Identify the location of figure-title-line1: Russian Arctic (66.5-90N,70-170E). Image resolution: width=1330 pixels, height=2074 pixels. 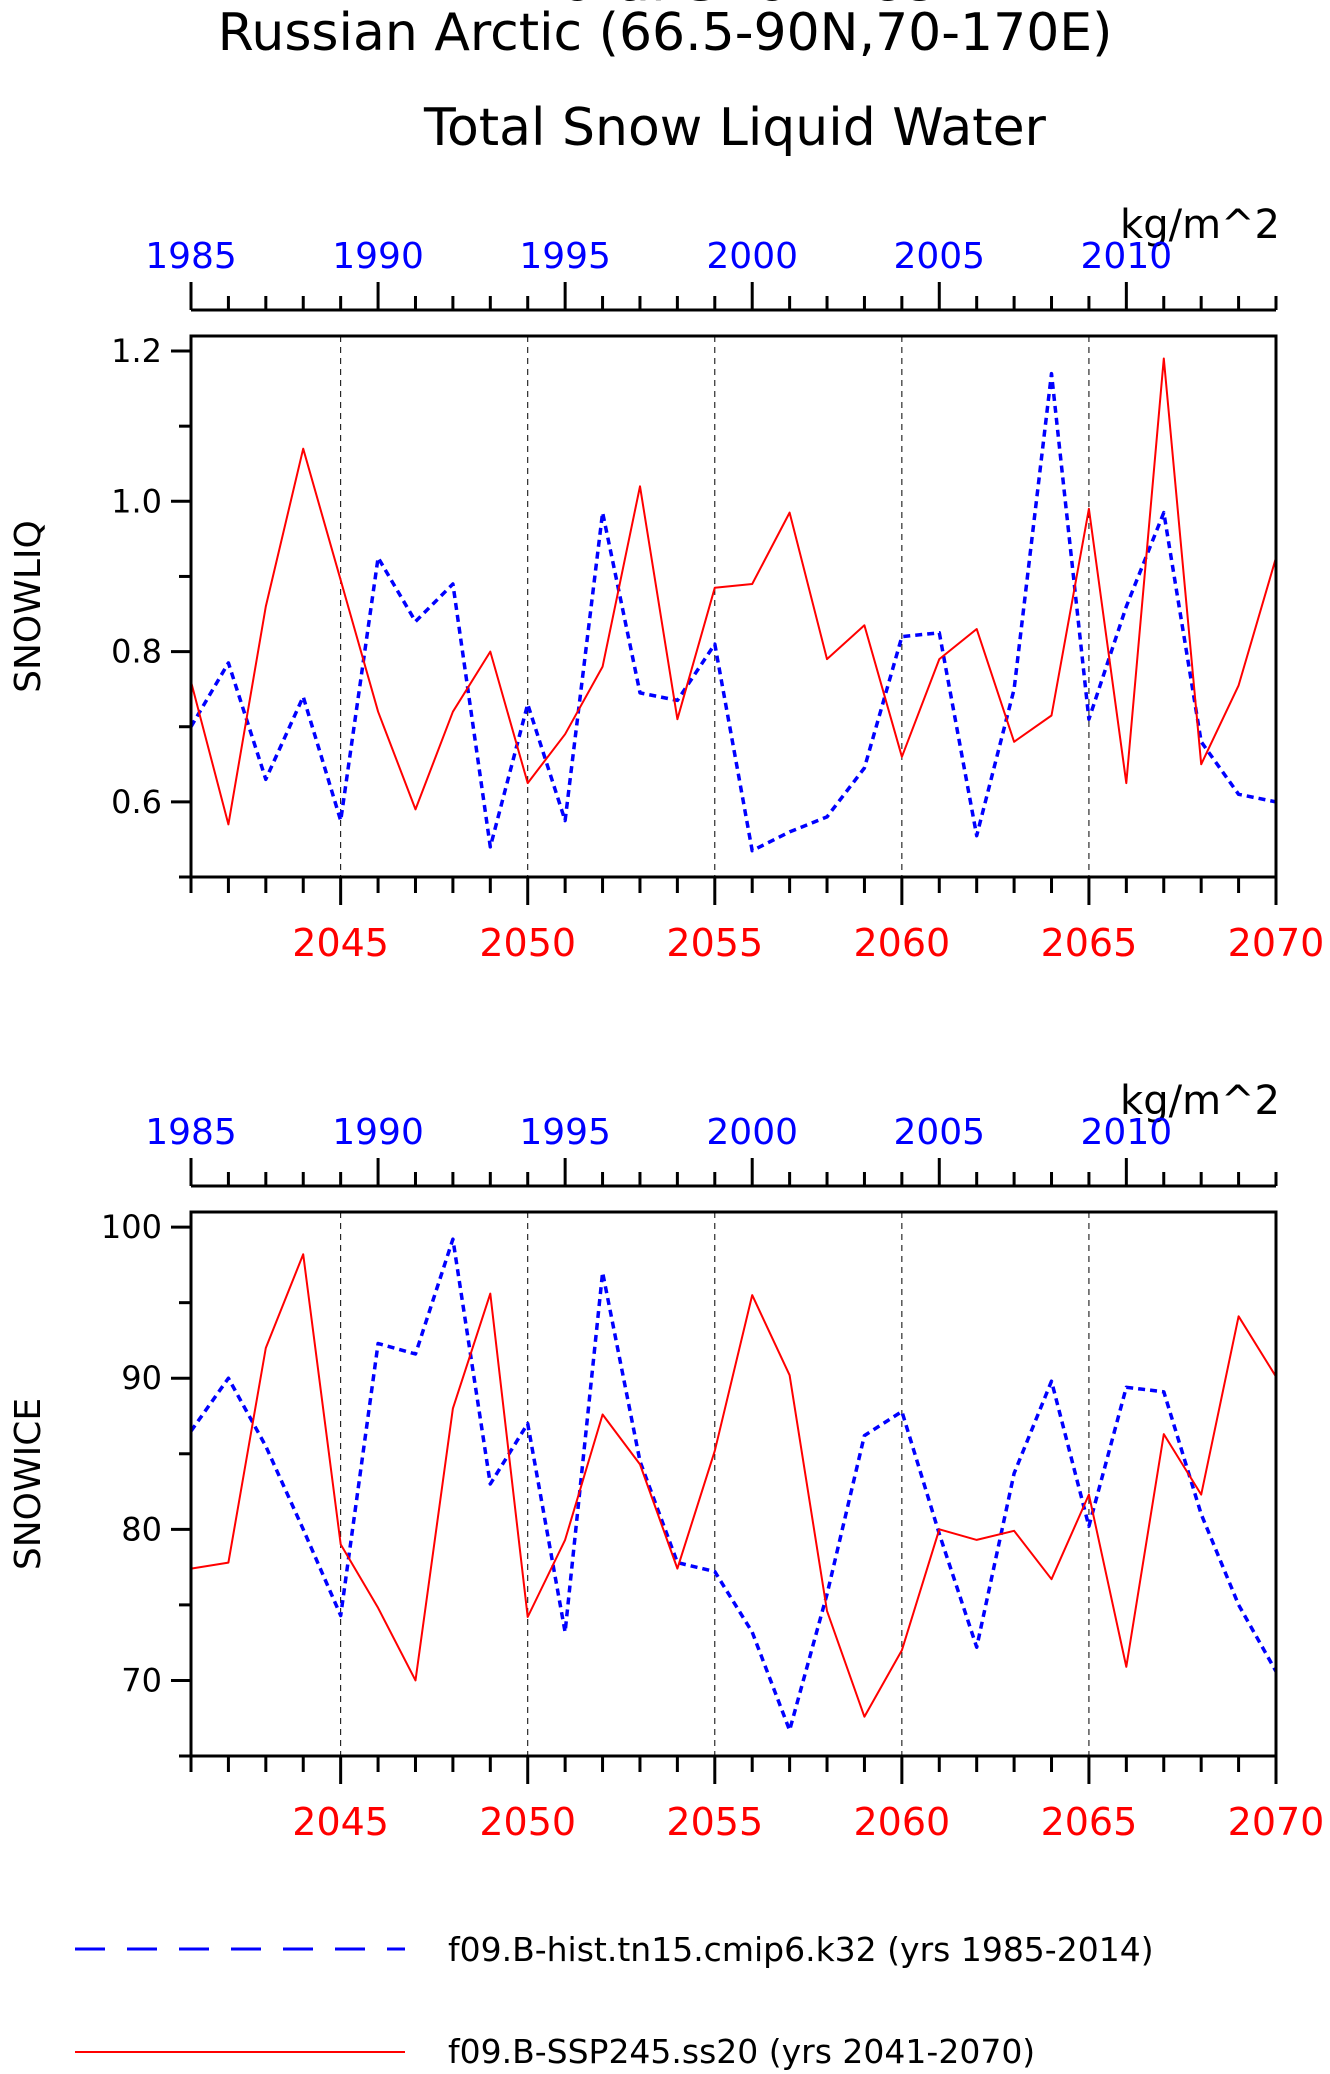
(665, 33).